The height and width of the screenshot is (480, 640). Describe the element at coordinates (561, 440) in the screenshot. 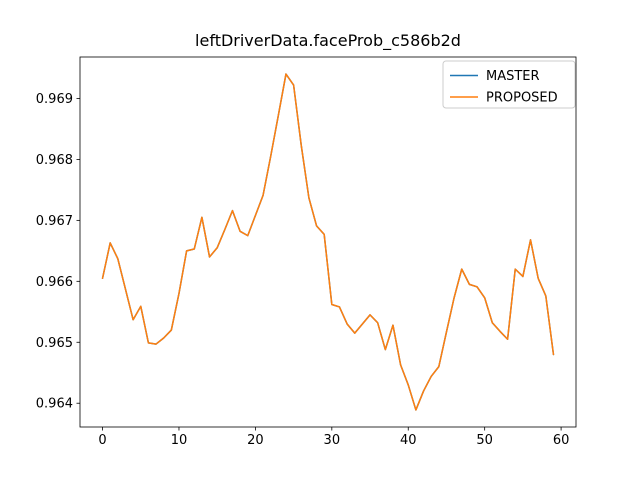

I see `x-tick-label: 60` at that location.